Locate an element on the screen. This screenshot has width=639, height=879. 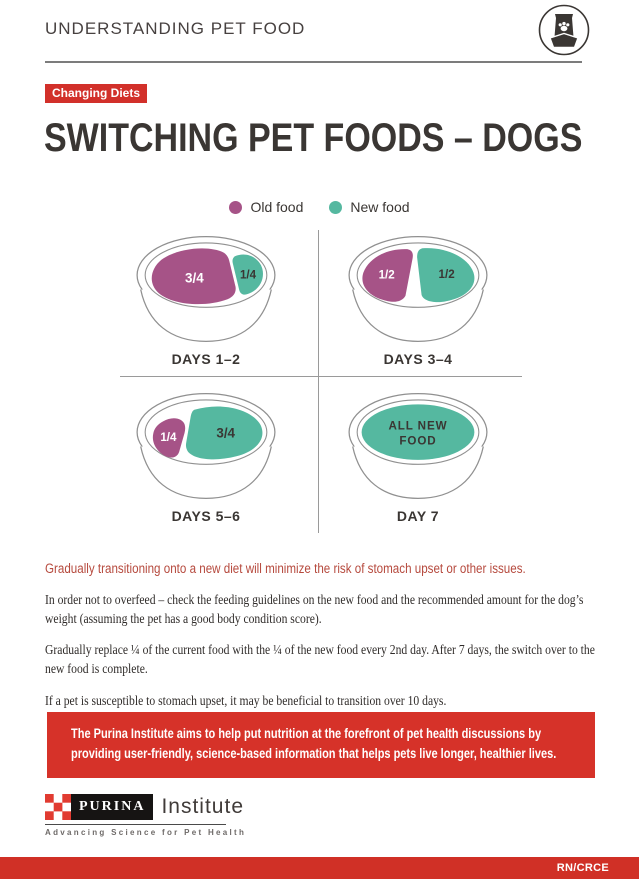
new-food-dot-icon is located at coordinates (336, 207).